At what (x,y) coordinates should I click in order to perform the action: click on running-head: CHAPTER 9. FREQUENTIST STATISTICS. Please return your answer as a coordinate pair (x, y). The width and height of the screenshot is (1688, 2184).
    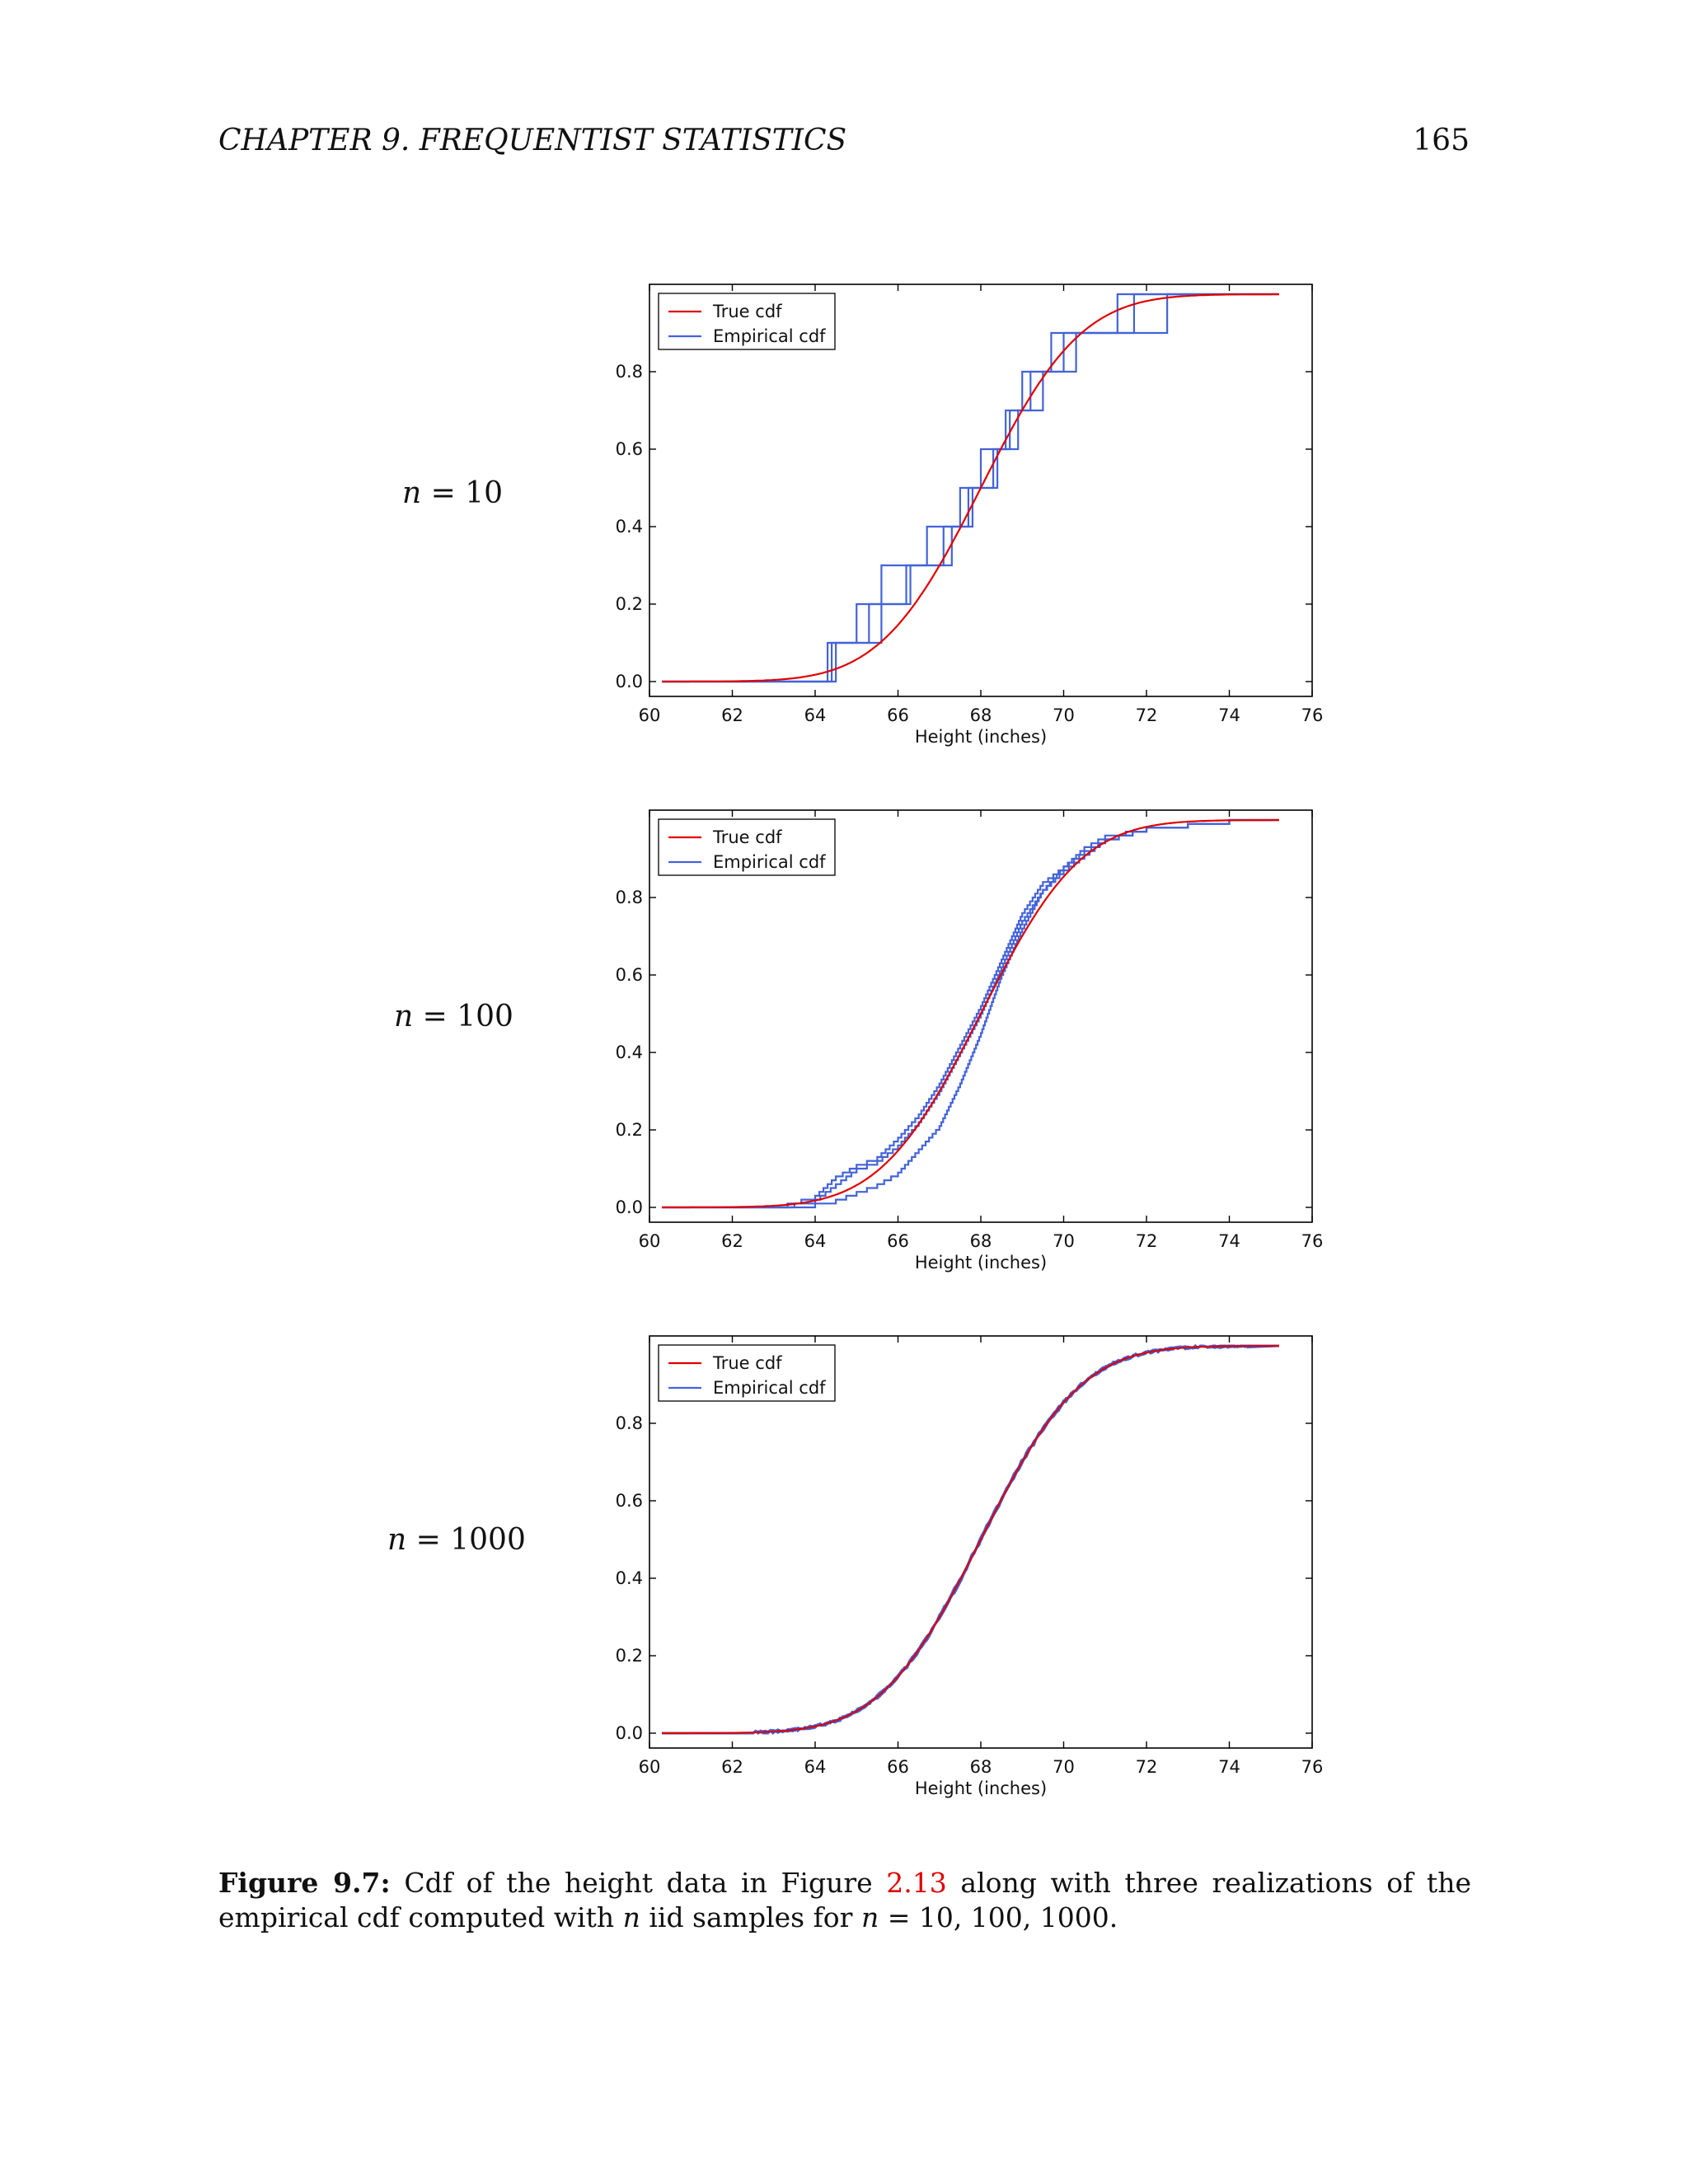
    Looking at the image, I should click on (533, 140).